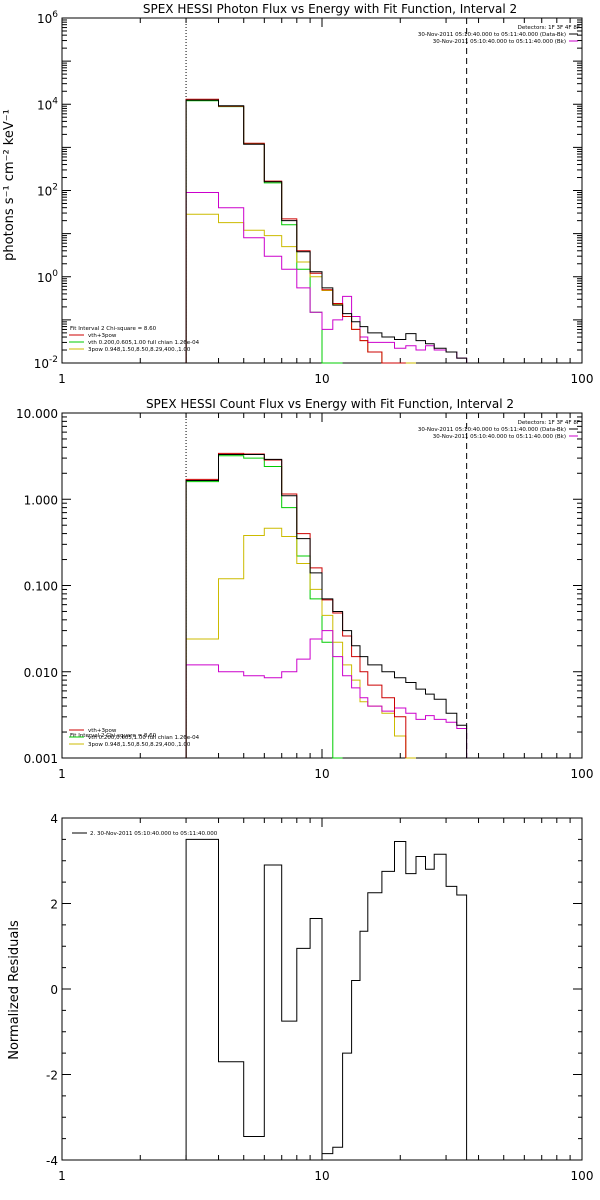 The height and width of the screenshot is (1200, 600). I want to click on y-tick-label: 4, so click(54, 819).